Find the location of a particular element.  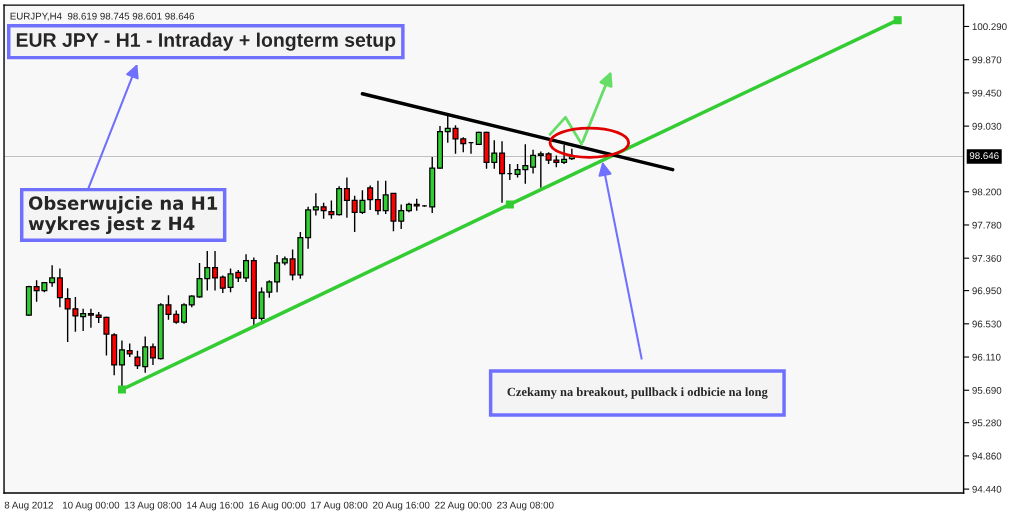

y-tick-label: 97.780 is located at coordinates (987, 225).